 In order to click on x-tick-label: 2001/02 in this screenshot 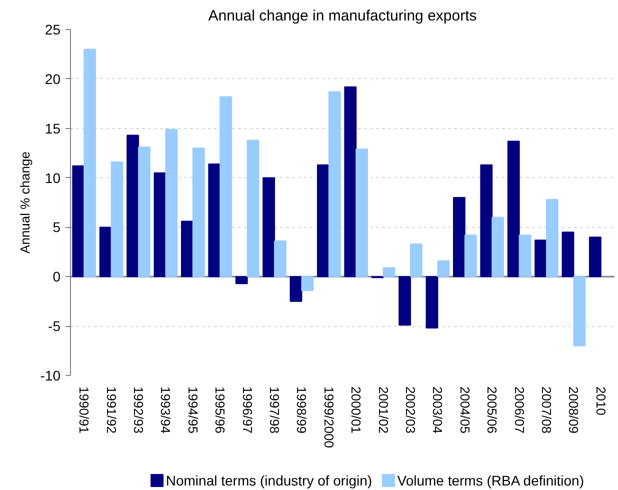, I will do `click(383, 410)`.